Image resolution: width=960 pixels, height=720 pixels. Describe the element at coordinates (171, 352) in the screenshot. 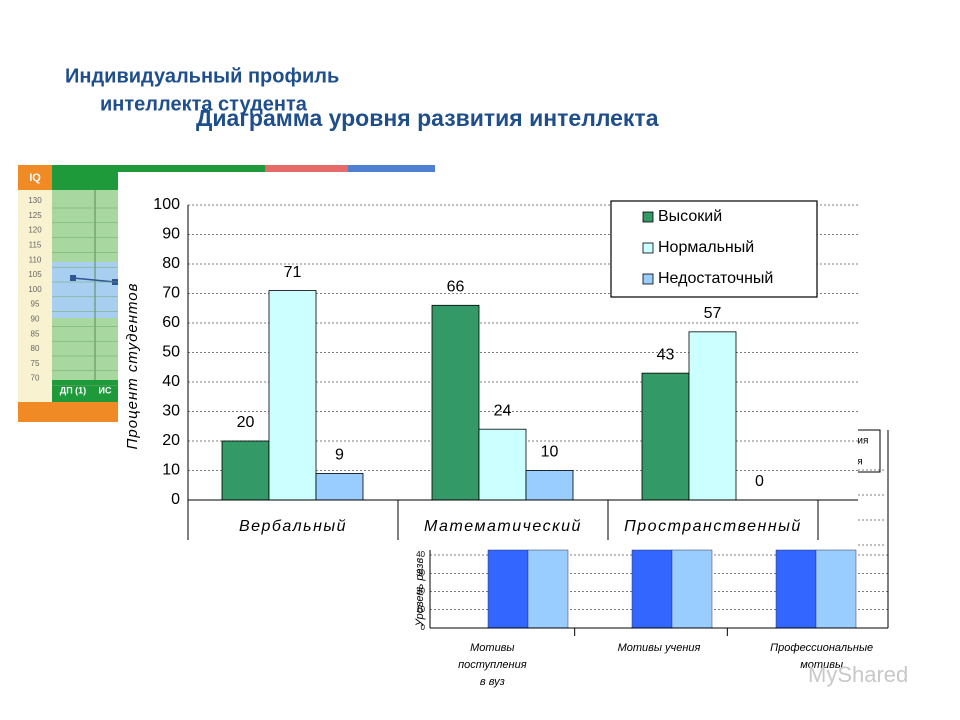

I see `y-tick-label: 50` at that location.